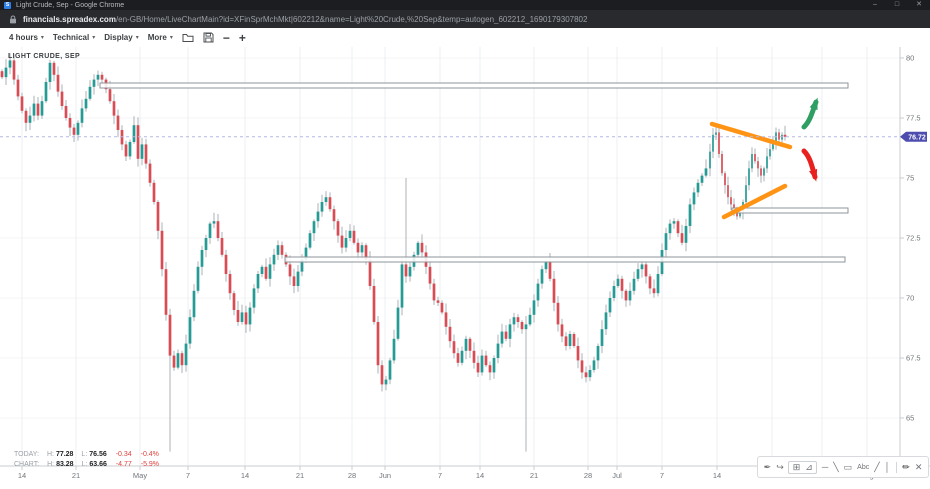 The image size is (930, 489). I want to click on maximize-button: □, so click(897, 4).